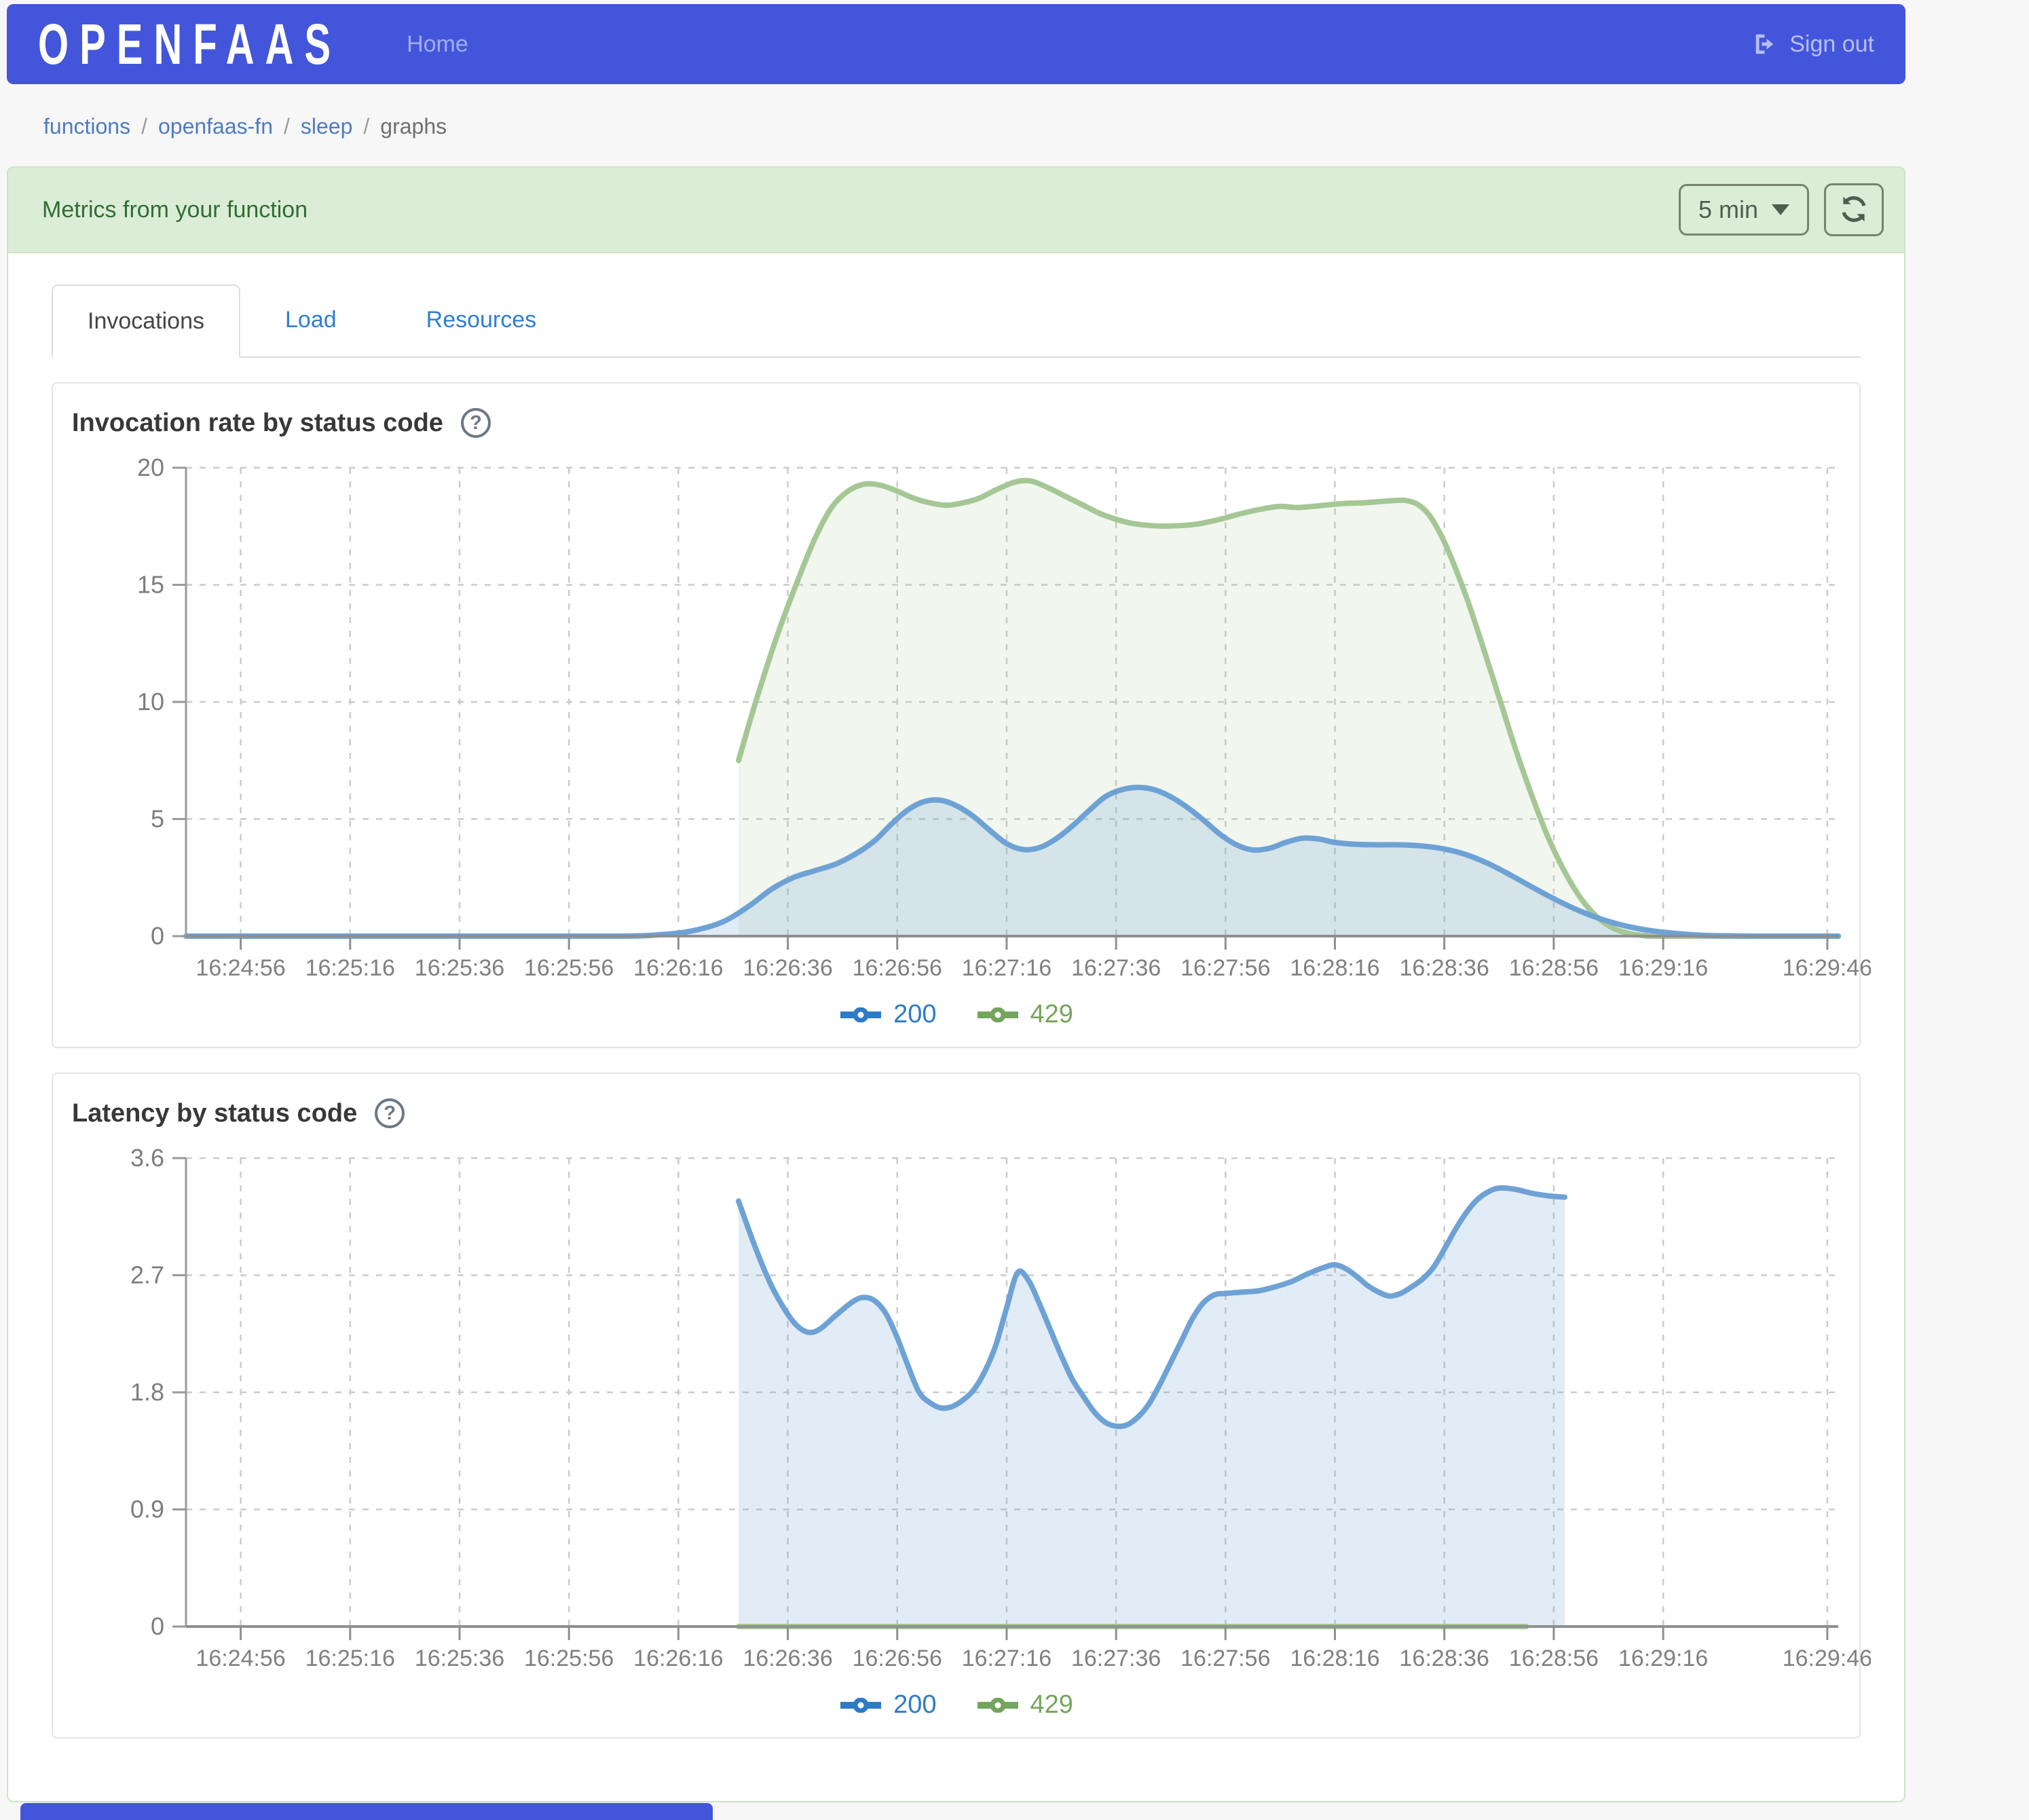  I want to click on svg-text: 5, so click(157, 819).